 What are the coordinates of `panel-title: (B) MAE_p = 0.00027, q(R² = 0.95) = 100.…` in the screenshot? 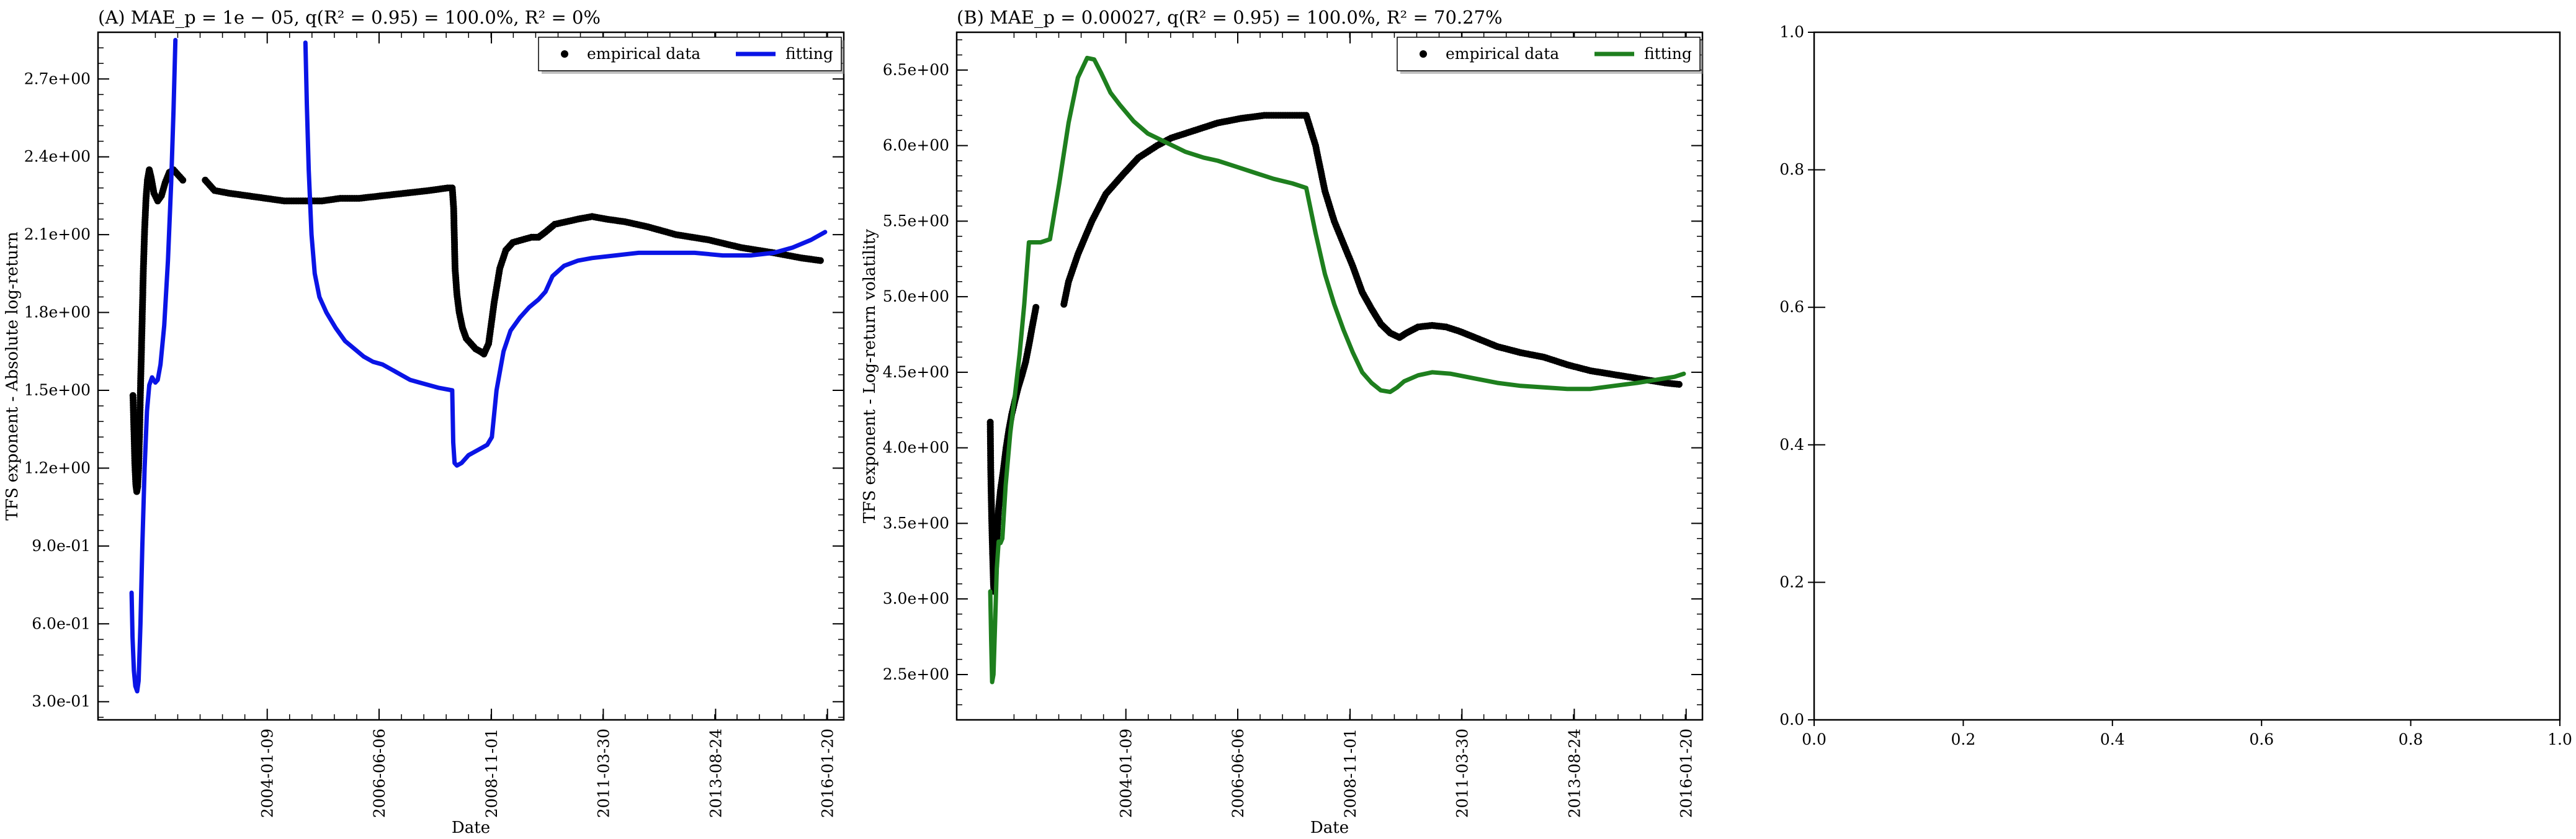 It's located at (1230, 18).